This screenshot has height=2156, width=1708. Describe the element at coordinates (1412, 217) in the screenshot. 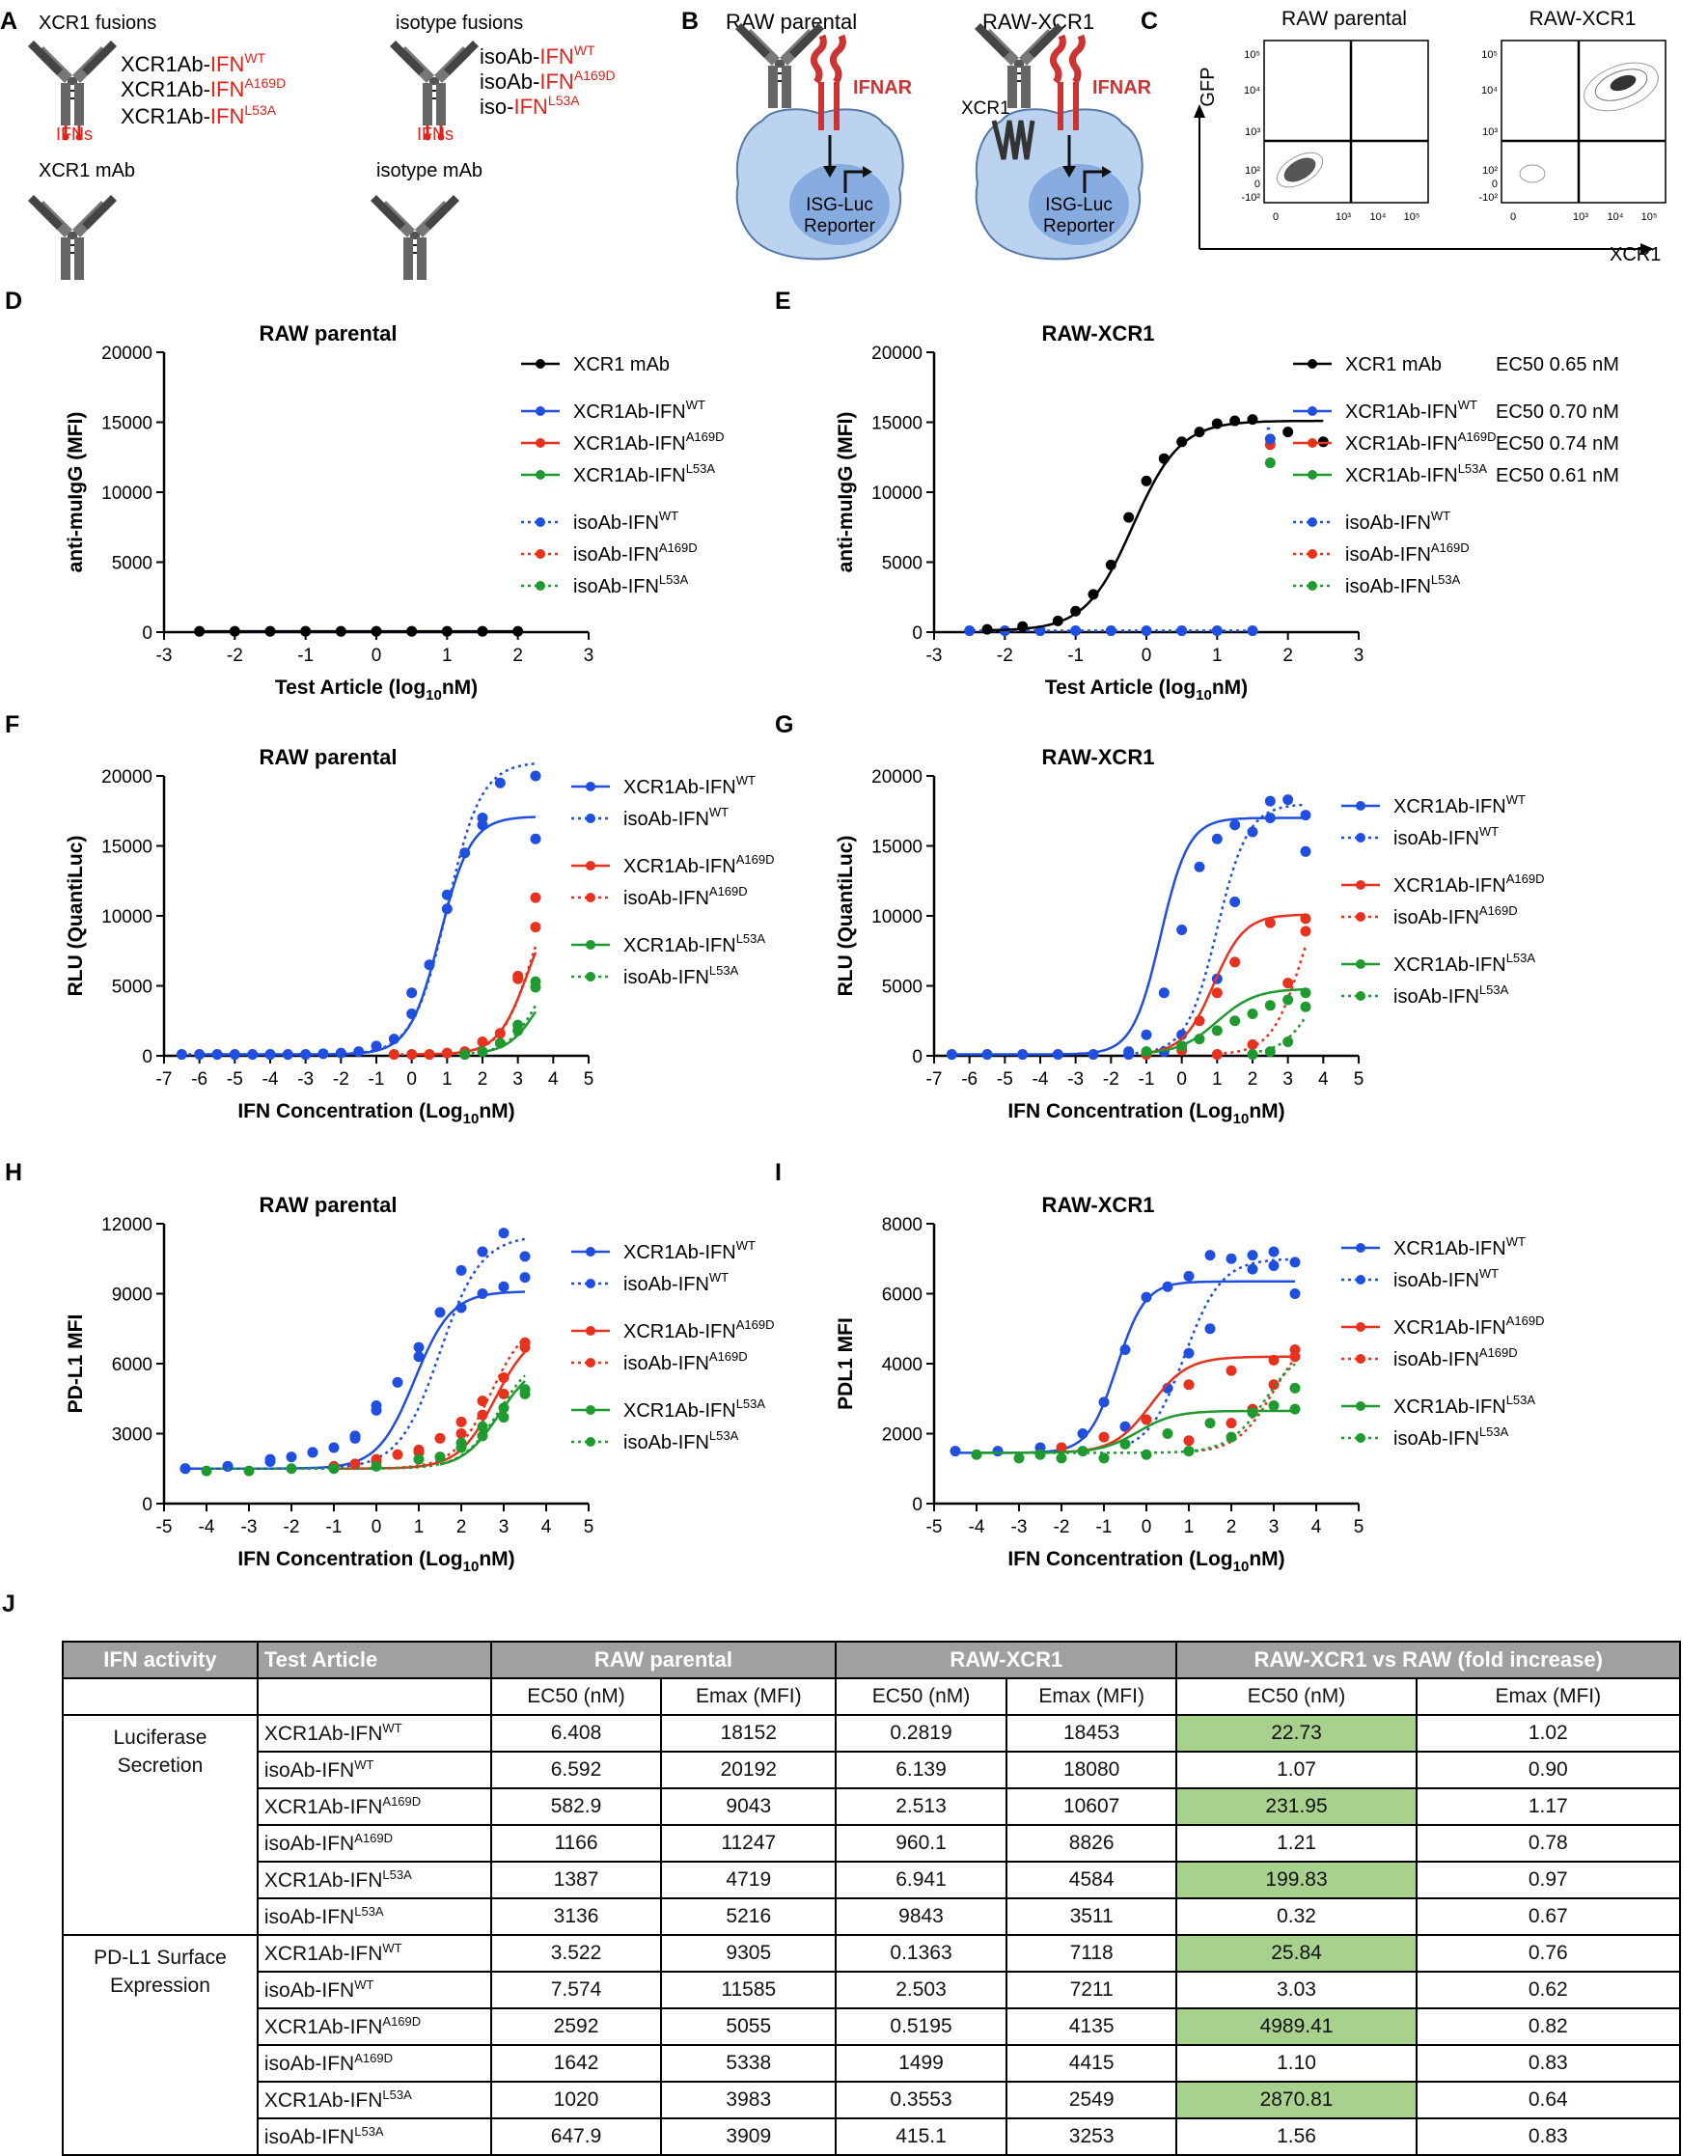

I see `svg-text: 10⁵` at that location.